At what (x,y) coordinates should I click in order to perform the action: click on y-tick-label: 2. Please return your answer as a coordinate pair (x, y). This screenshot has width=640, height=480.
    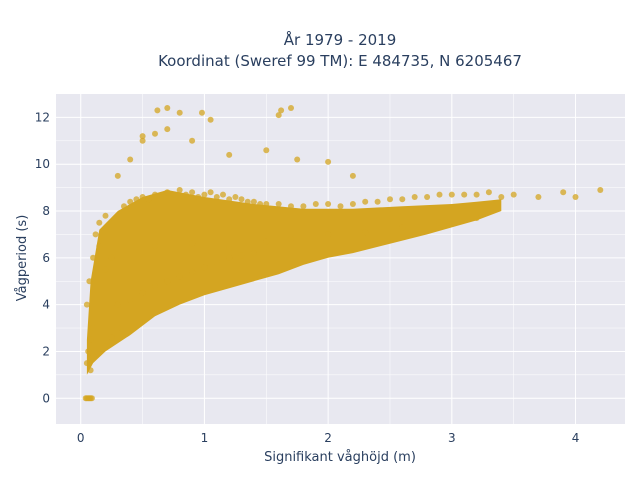
    Looking at the image, I should click on (46, 351).